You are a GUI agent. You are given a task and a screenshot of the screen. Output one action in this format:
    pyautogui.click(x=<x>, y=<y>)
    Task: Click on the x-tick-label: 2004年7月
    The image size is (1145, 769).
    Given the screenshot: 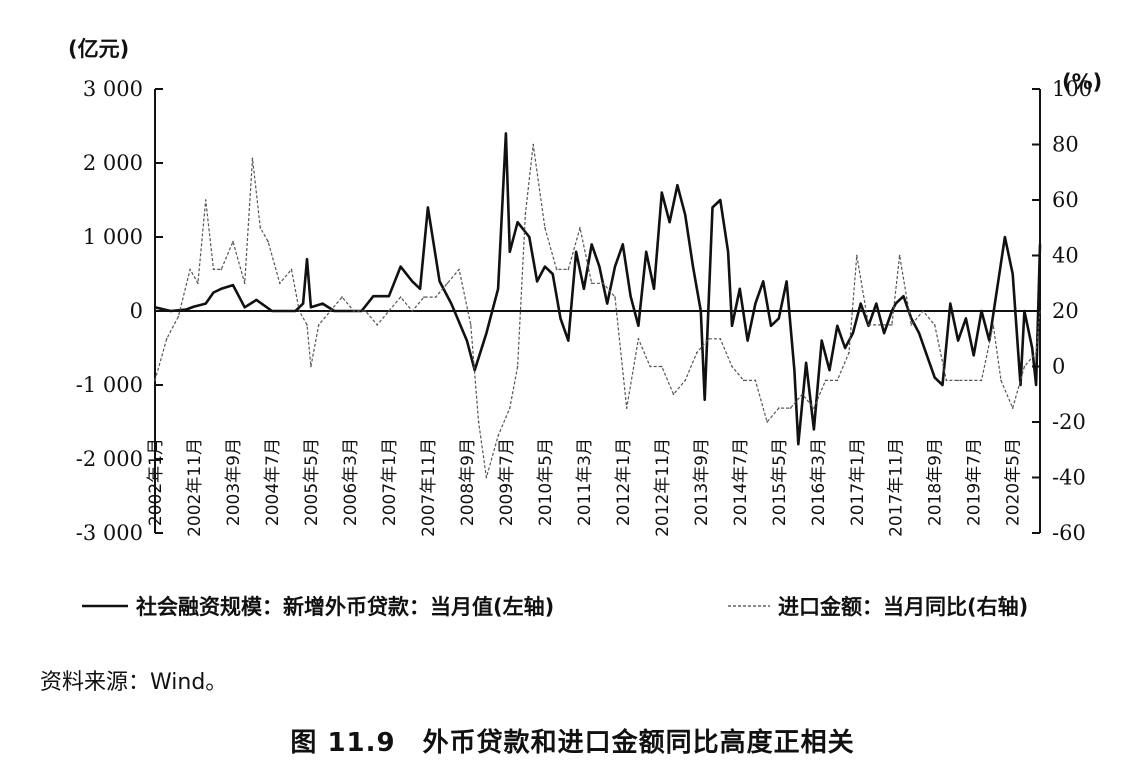 What is the action you would take?
    pyautogui.click(x=273, y=482)
    